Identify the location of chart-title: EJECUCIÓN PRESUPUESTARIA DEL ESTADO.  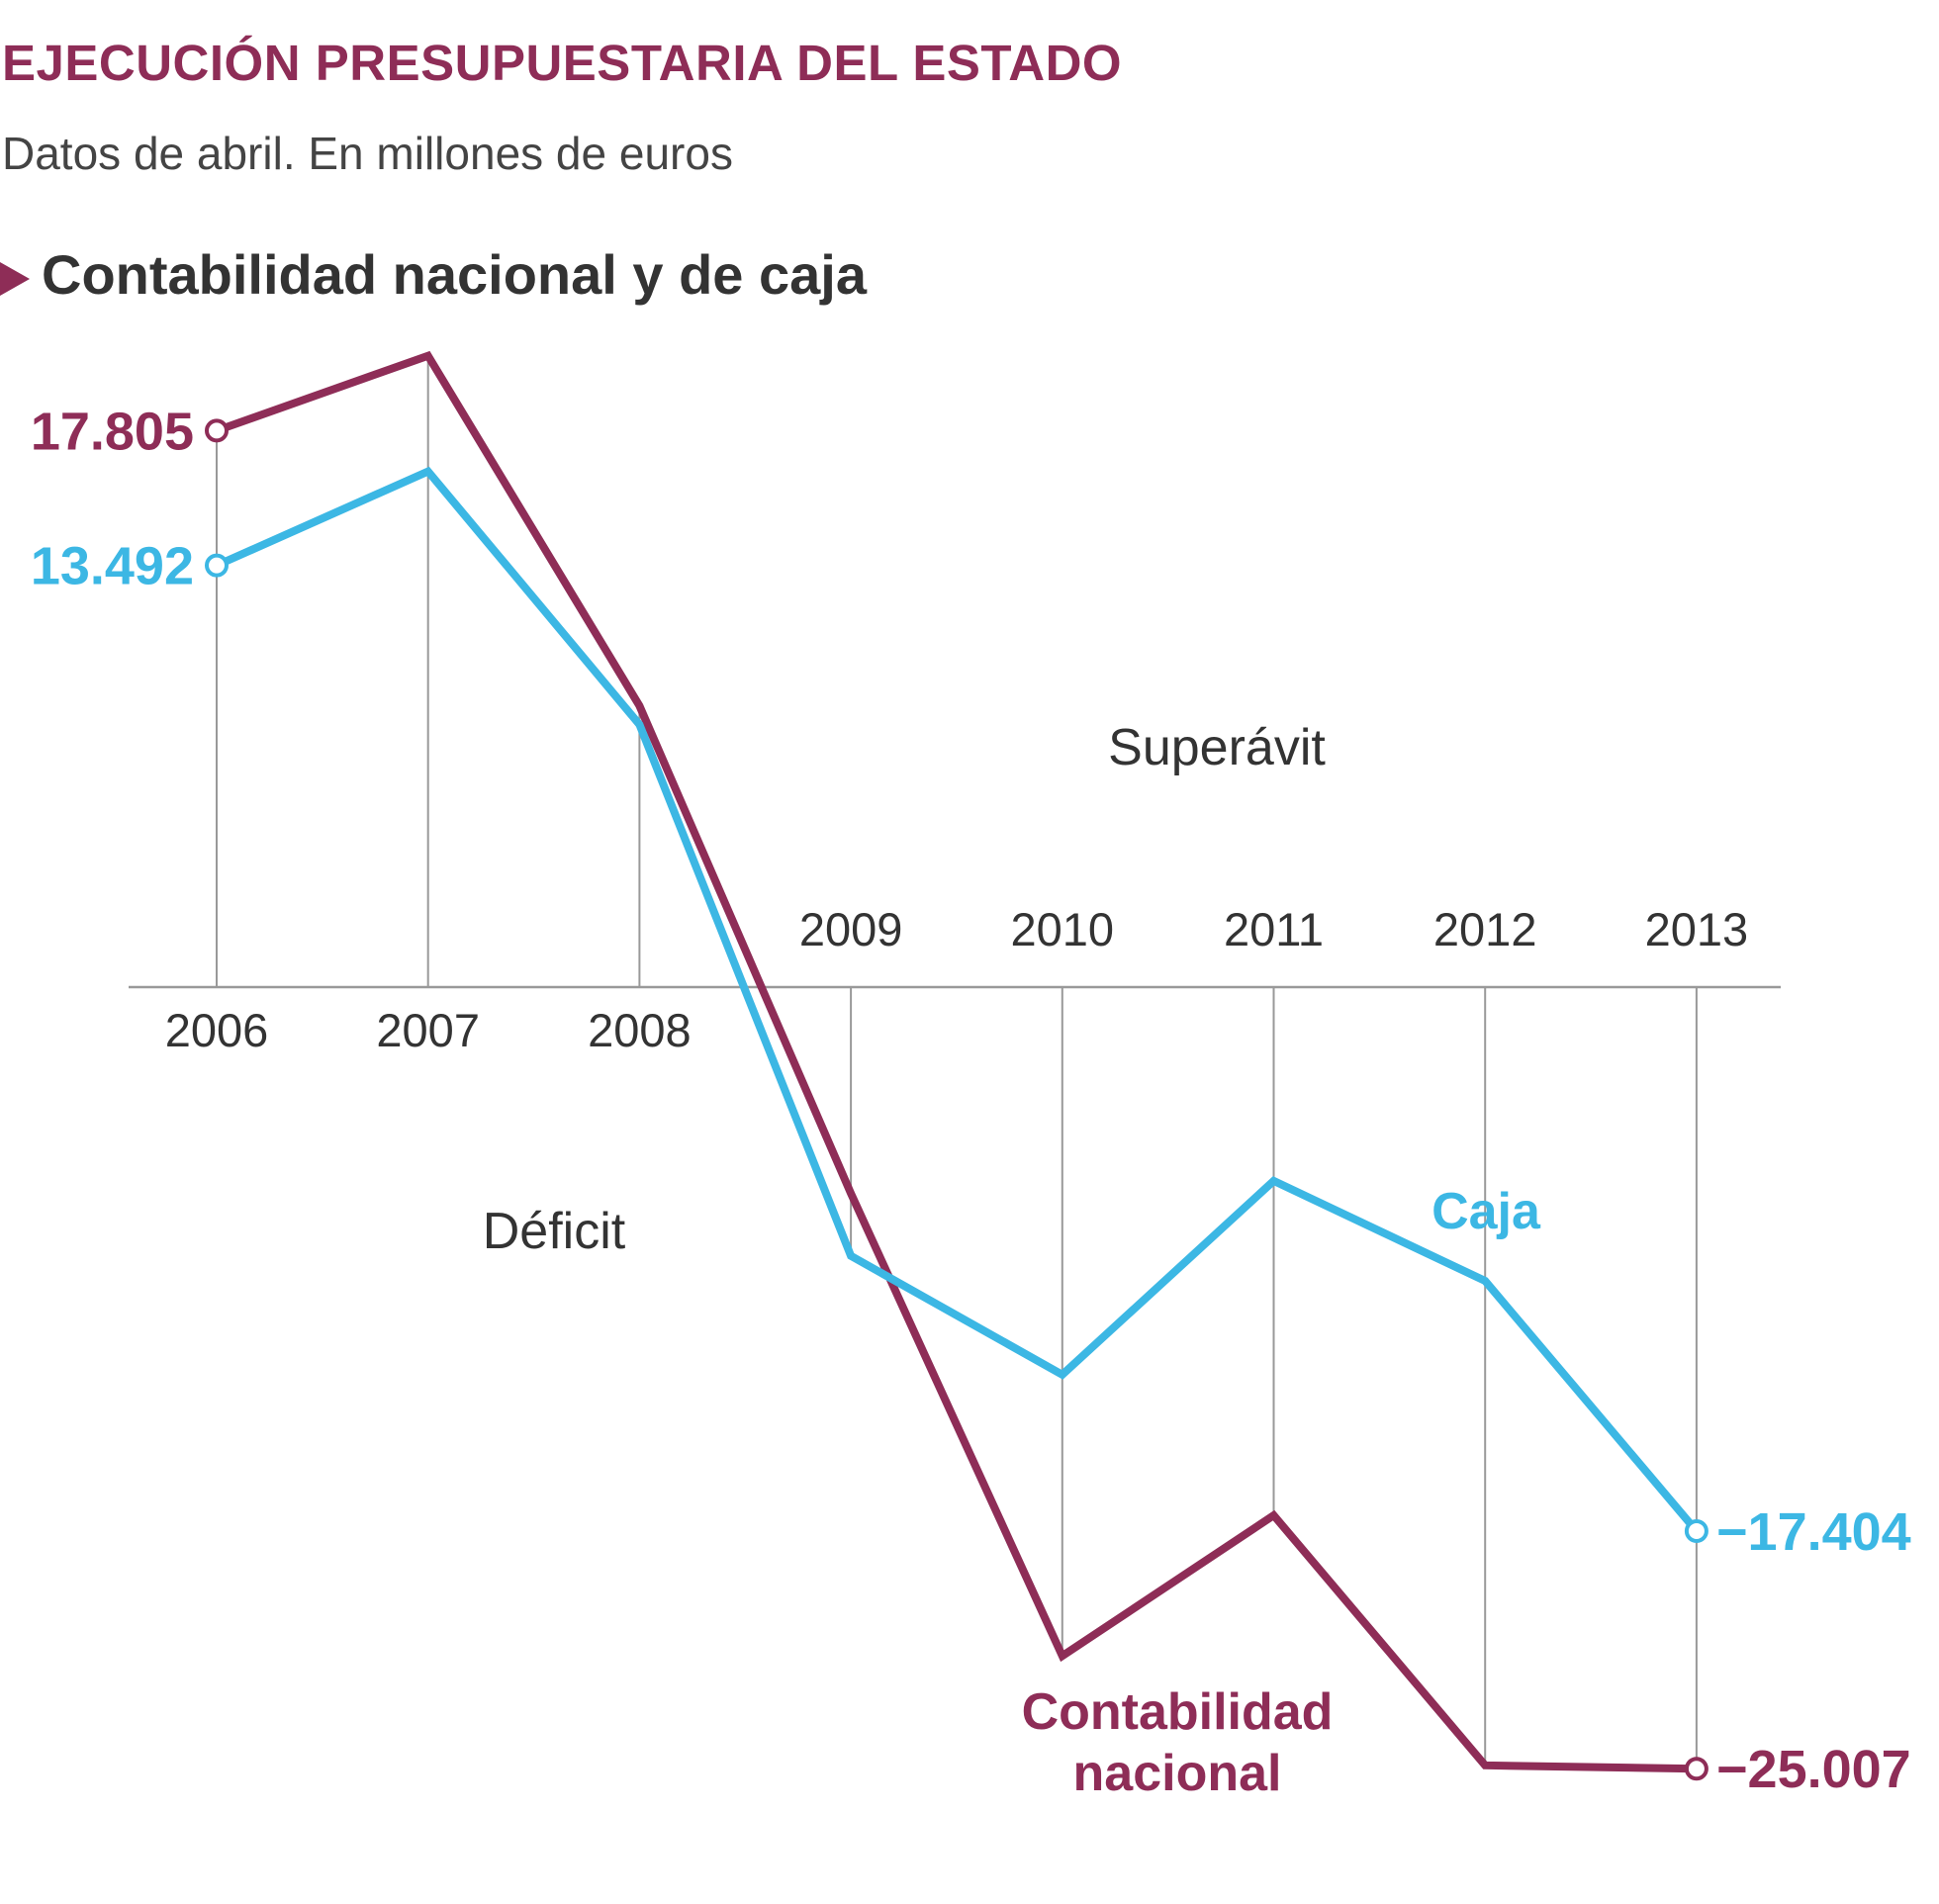
(562, 63).